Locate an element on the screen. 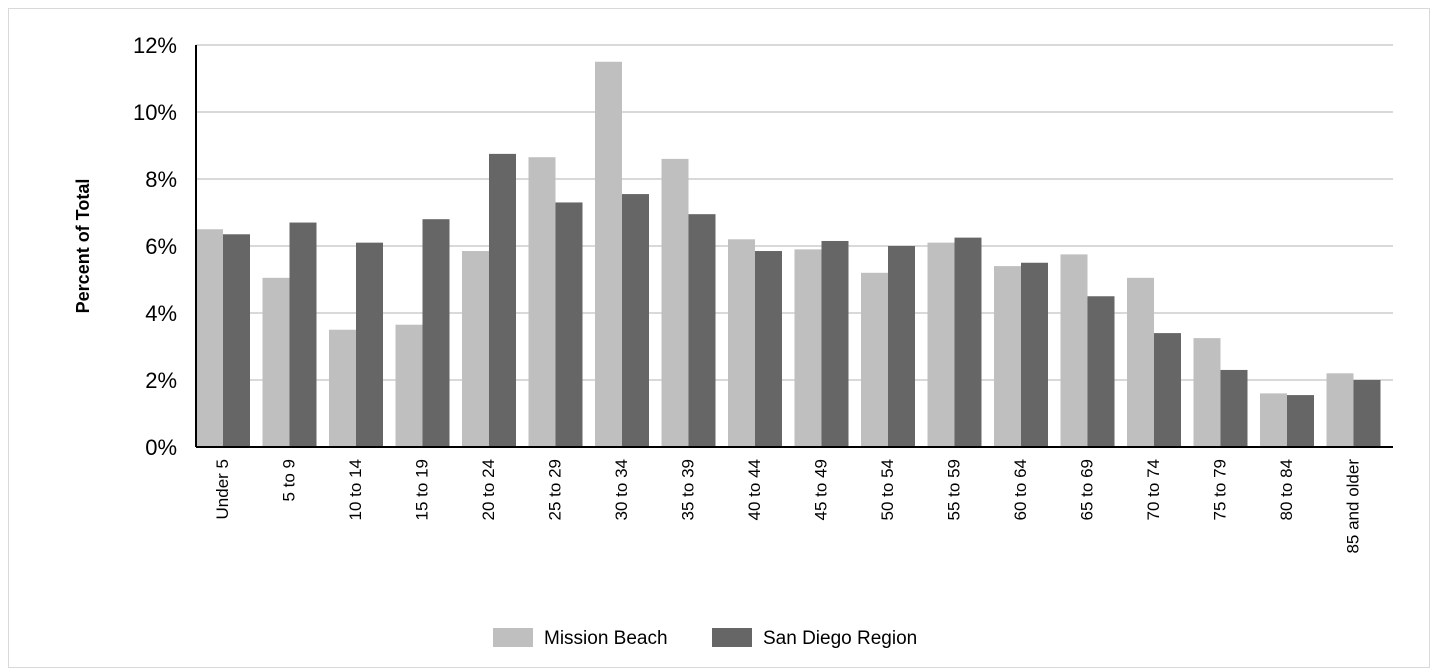  legend: Mission Beach San Diego Region is located at coordinates (705, 638).